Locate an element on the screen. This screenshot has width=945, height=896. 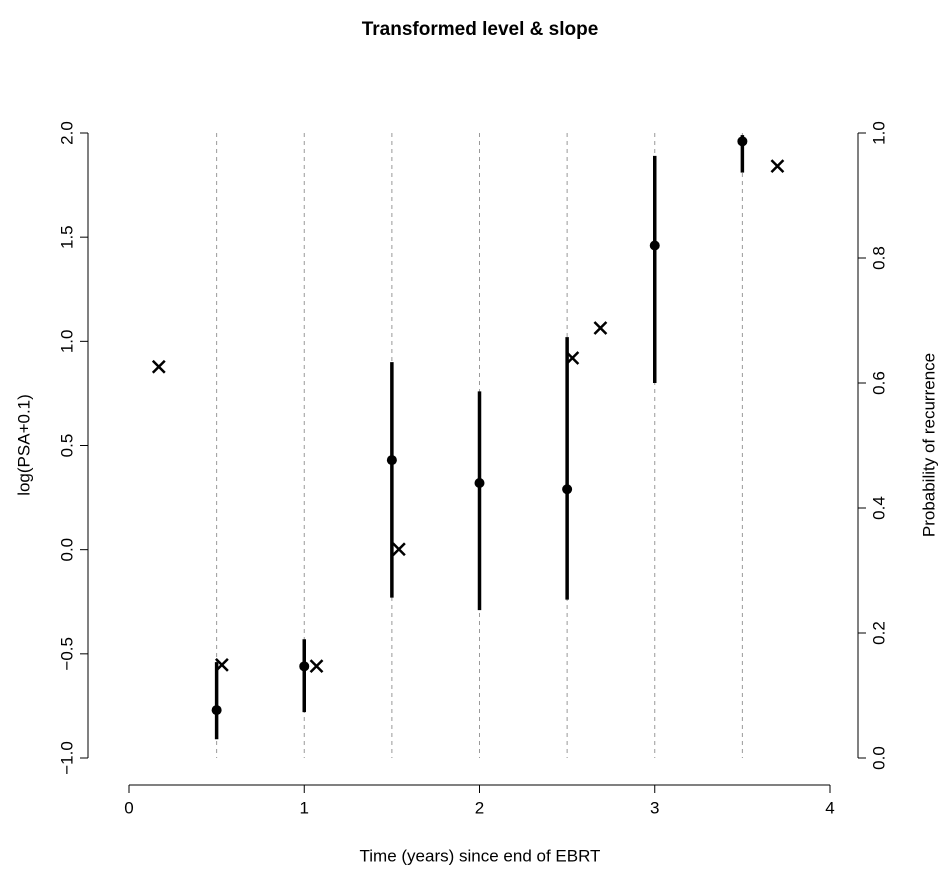
chart-title: Transformed level & slope is located at coordinates (480, 29).